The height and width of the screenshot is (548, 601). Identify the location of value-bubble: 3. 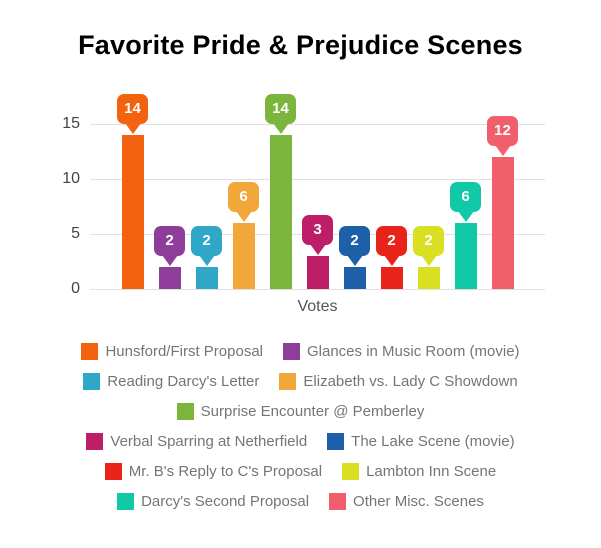
(317, 235).